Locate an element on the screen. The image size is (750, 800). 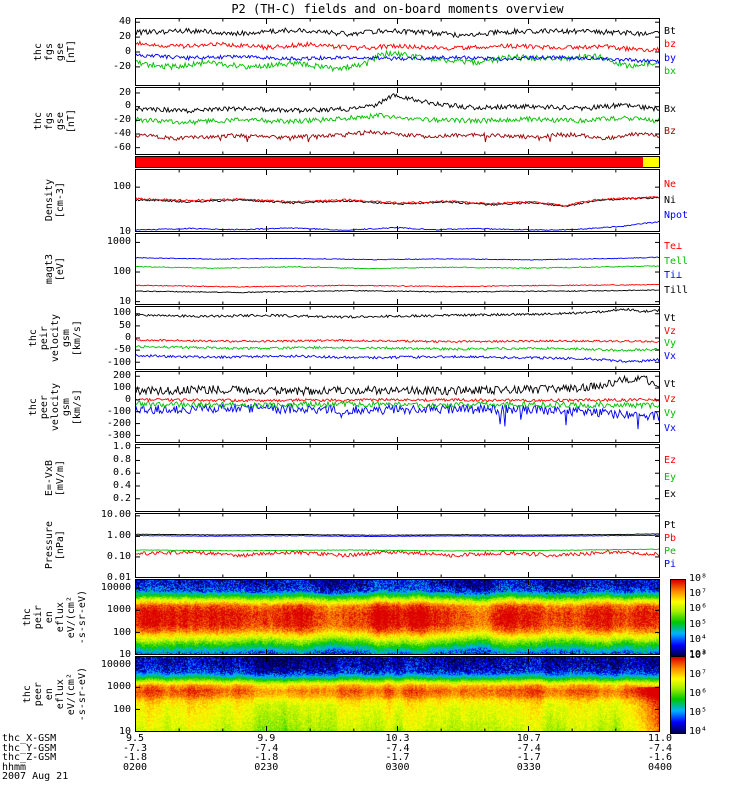
ytick-label: 1.0 is located at coordinates (121, 447).